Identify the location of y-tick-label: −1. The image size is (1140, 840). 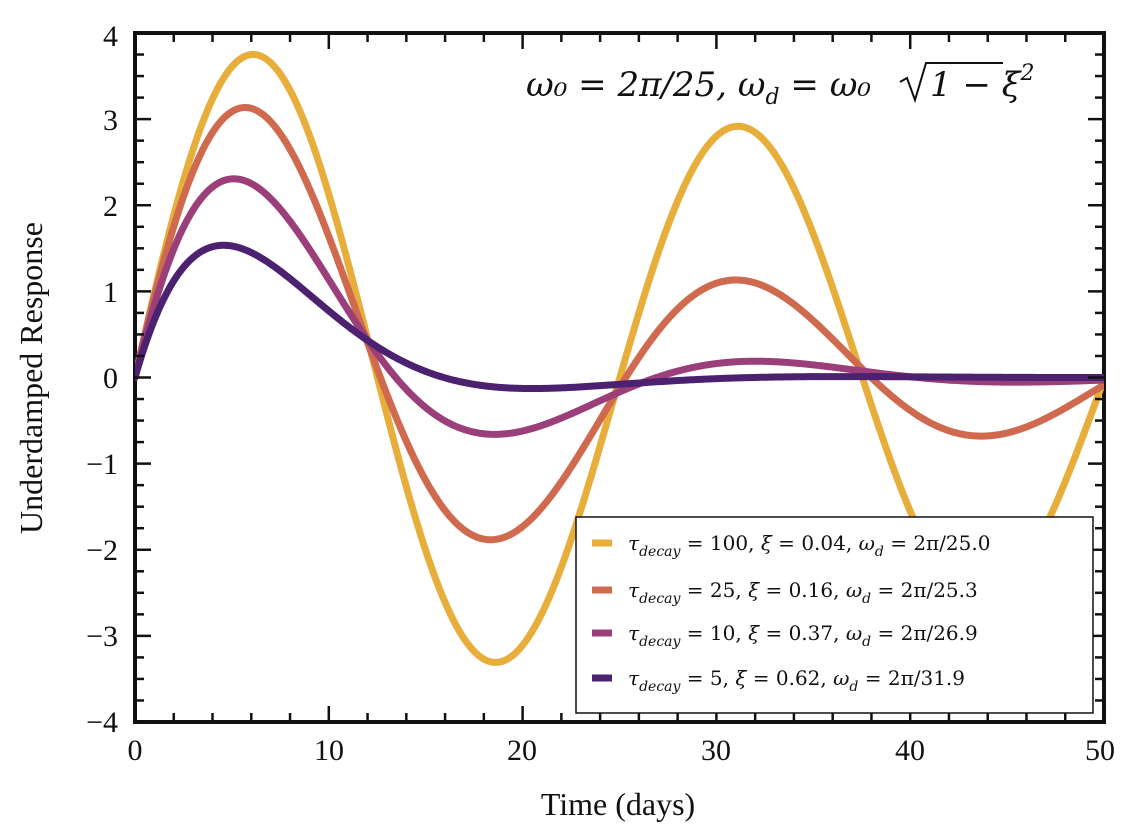
(102, 464).